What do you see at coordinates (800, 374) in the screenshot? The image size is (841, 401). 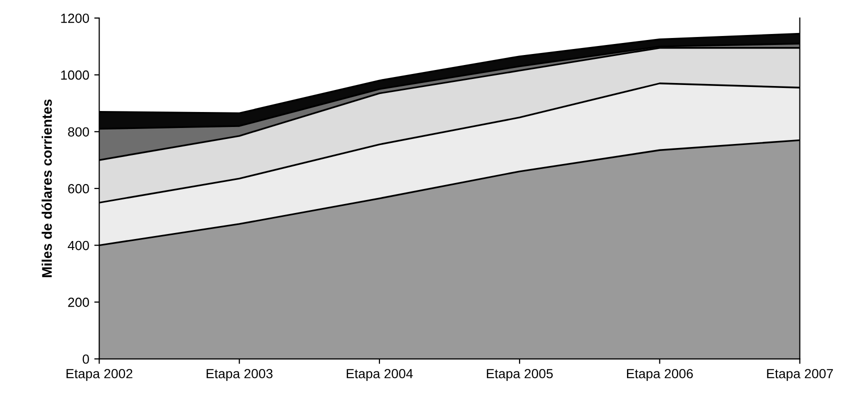 I see `x-tick-label: Etapa 2007` at bounding box center [800, 374].